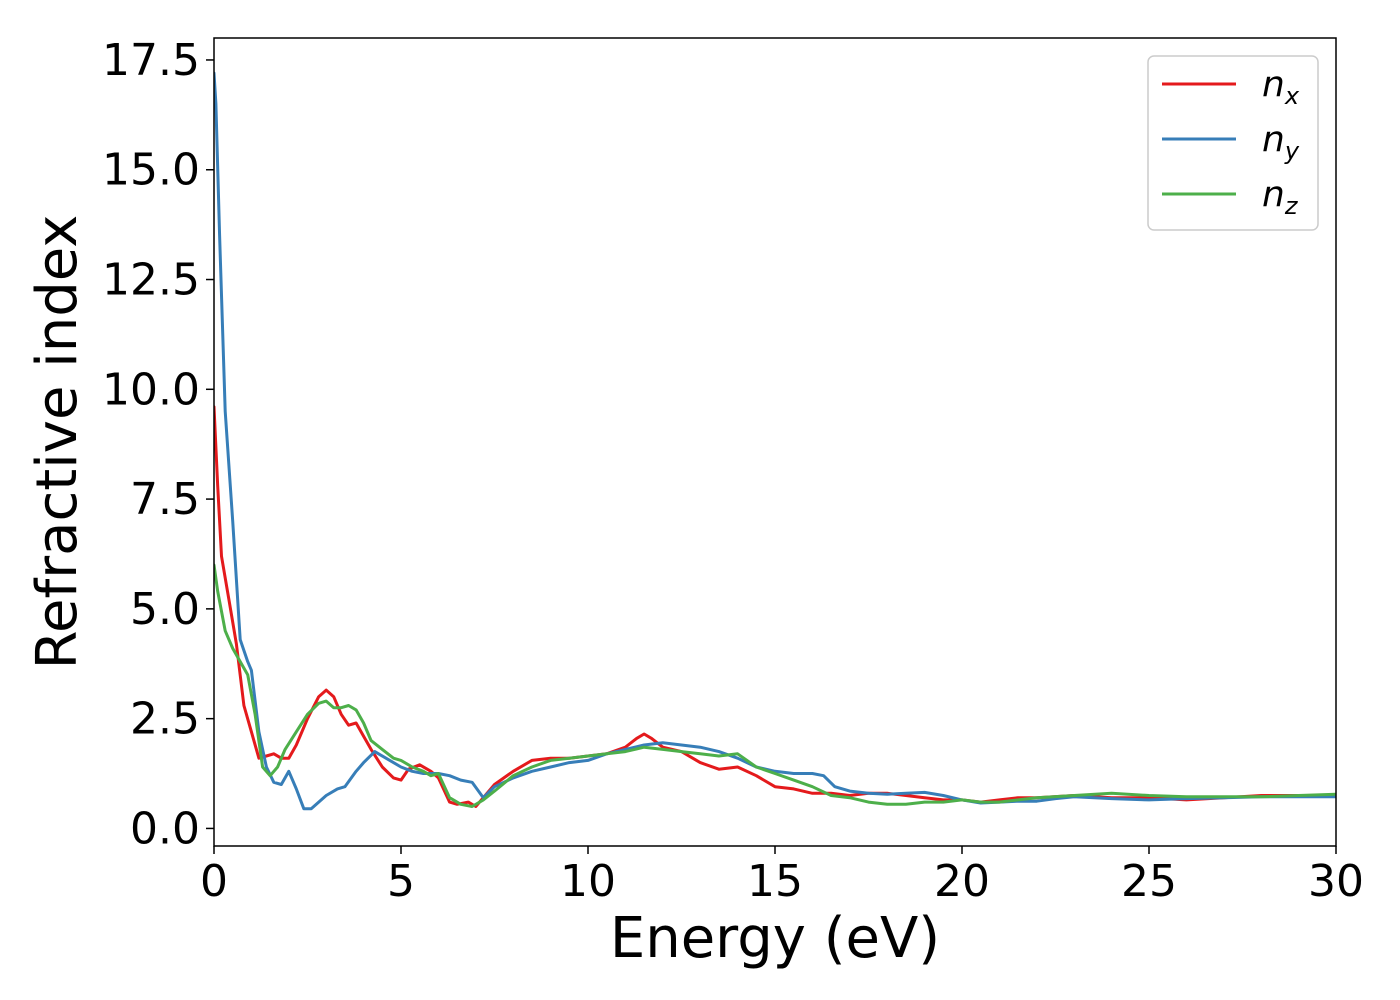  I want to click on x-tick-label: 5, so click(401, 881).